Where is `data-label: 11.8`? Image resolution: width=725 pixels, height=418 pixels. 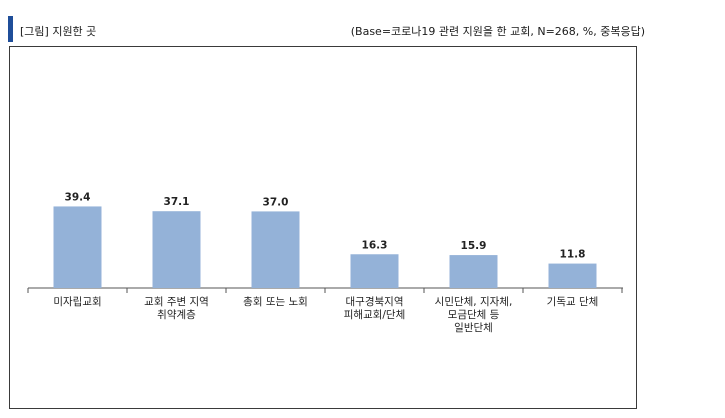
data-label: 11.8 is located at coordinates (573, 255).